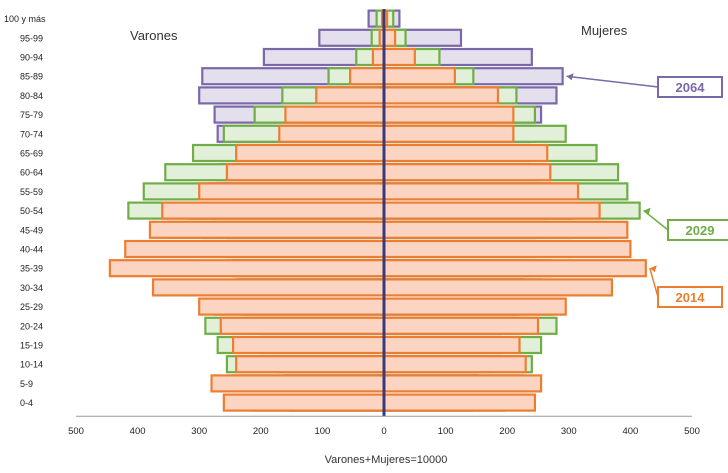  Describe the element at coordinates (31, 250) in the screenshot. I see `y-tick-label: 40-44` at that location.